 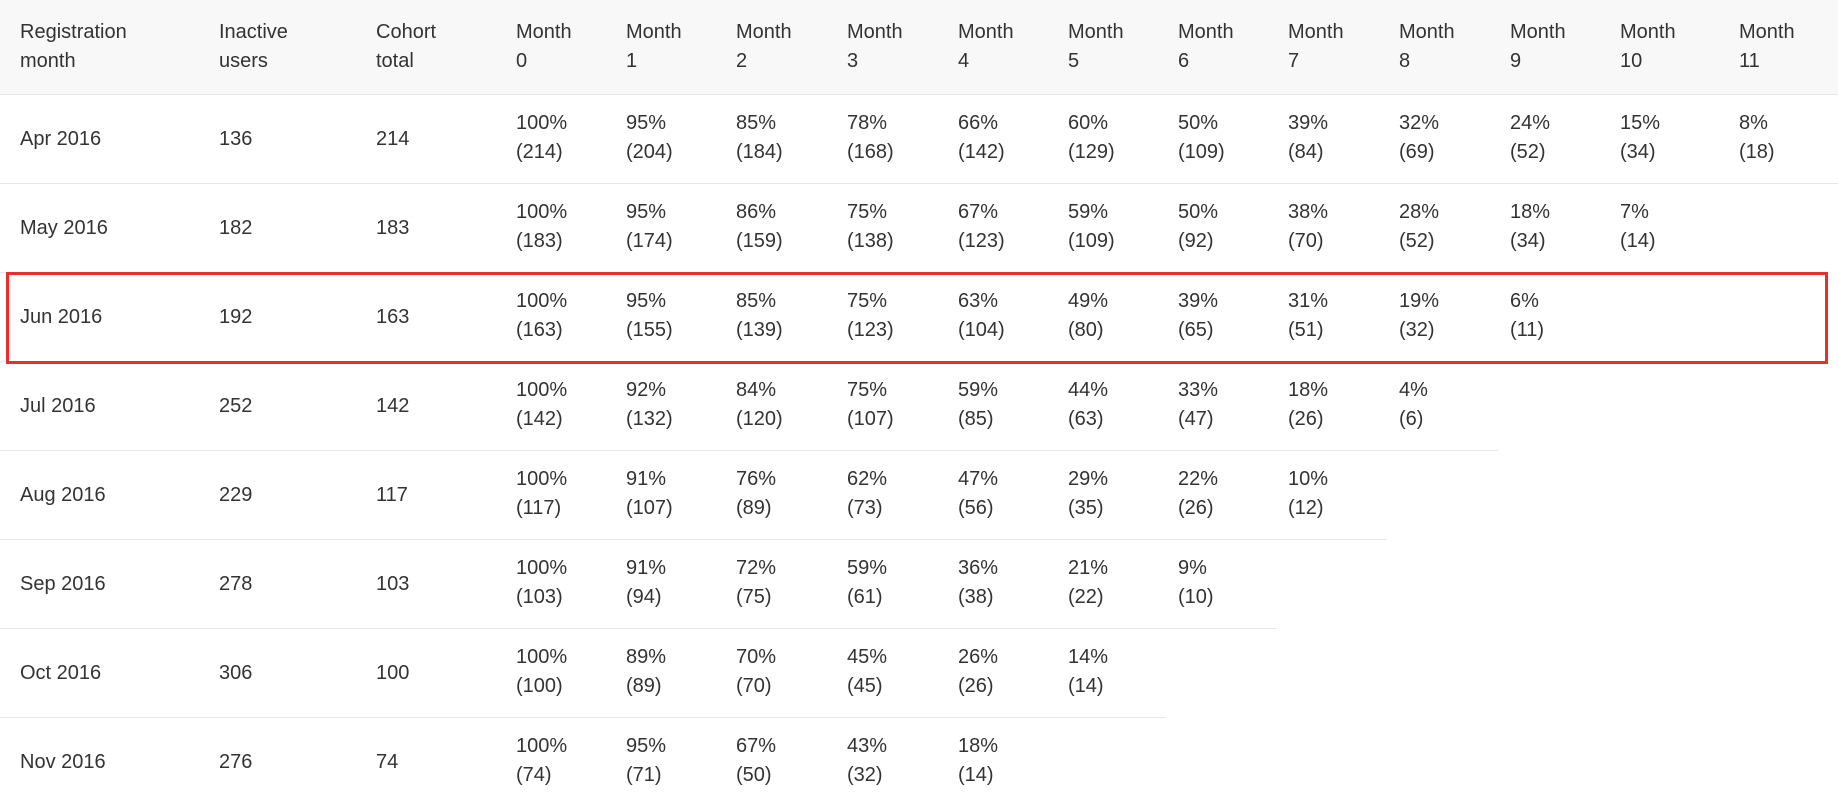 I want to click on column-header: Month 1, so click(x=654, y=46).